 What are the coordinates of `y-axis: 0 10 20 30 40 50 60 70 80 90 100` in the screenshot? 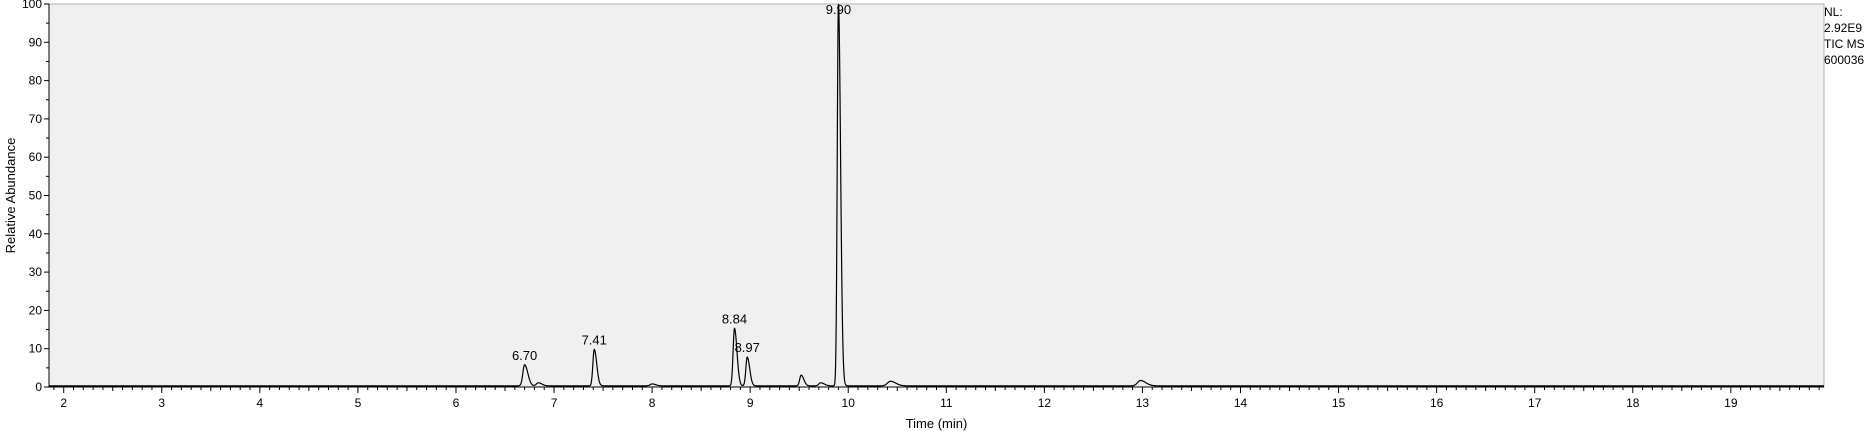 It's located at (36, 197).